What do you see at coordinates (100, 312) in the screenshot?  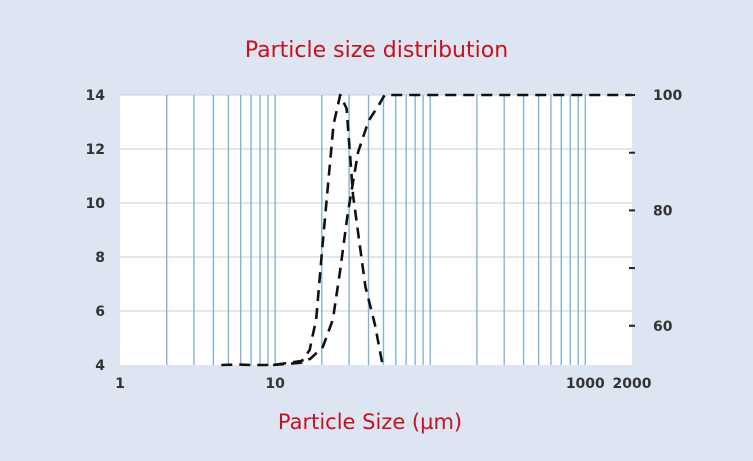 I see `y-tick-label: 6` at bounding box center [100, 312].